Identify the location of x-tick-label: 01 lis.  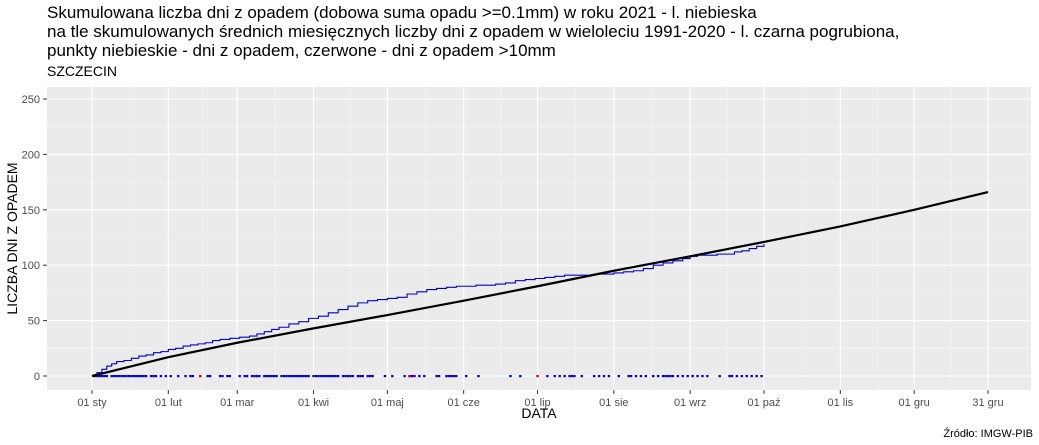
(840, 403).